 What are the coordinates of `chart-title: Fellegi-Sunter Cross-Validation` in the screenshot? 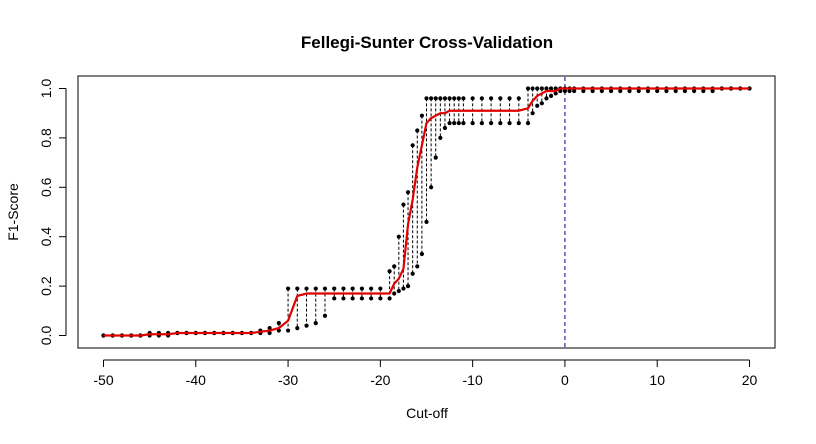 It's located at (427, 42).